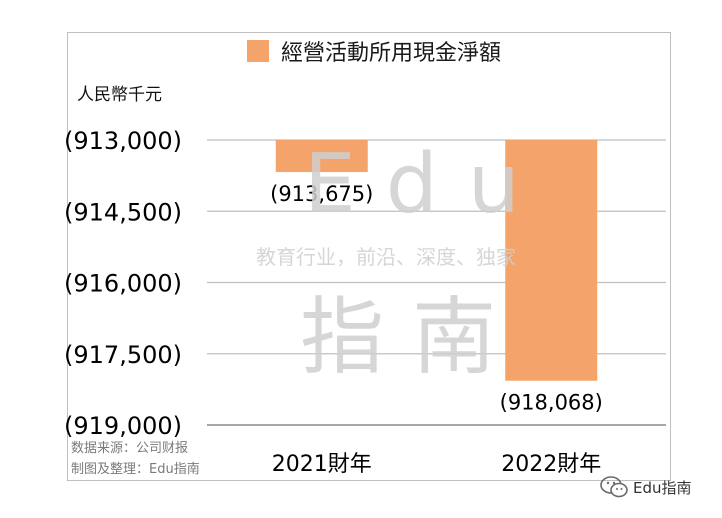 This screenshot has width=722, height=518. I want to click on y-tick-label: (914,500), so click(123, 212).